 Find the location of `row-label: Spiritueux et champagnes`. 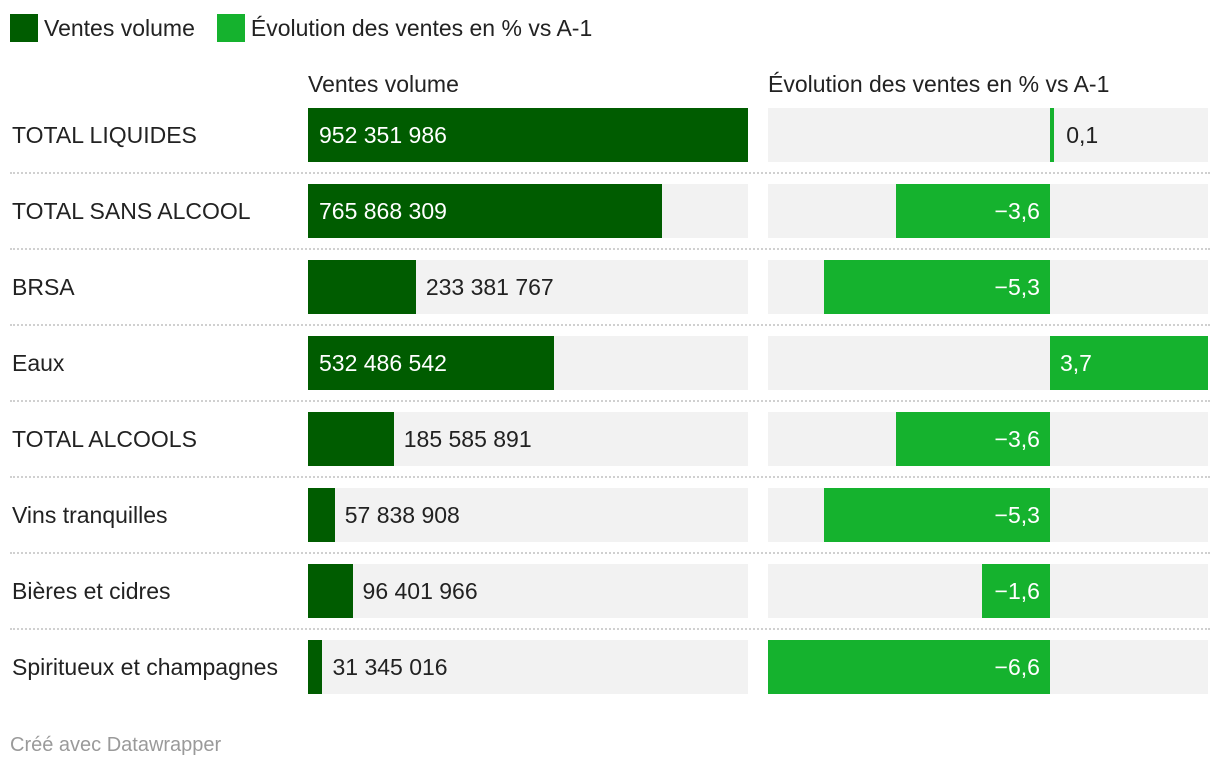

row-label: Spiritueux et champagnes is located at coordinates (145, 667).